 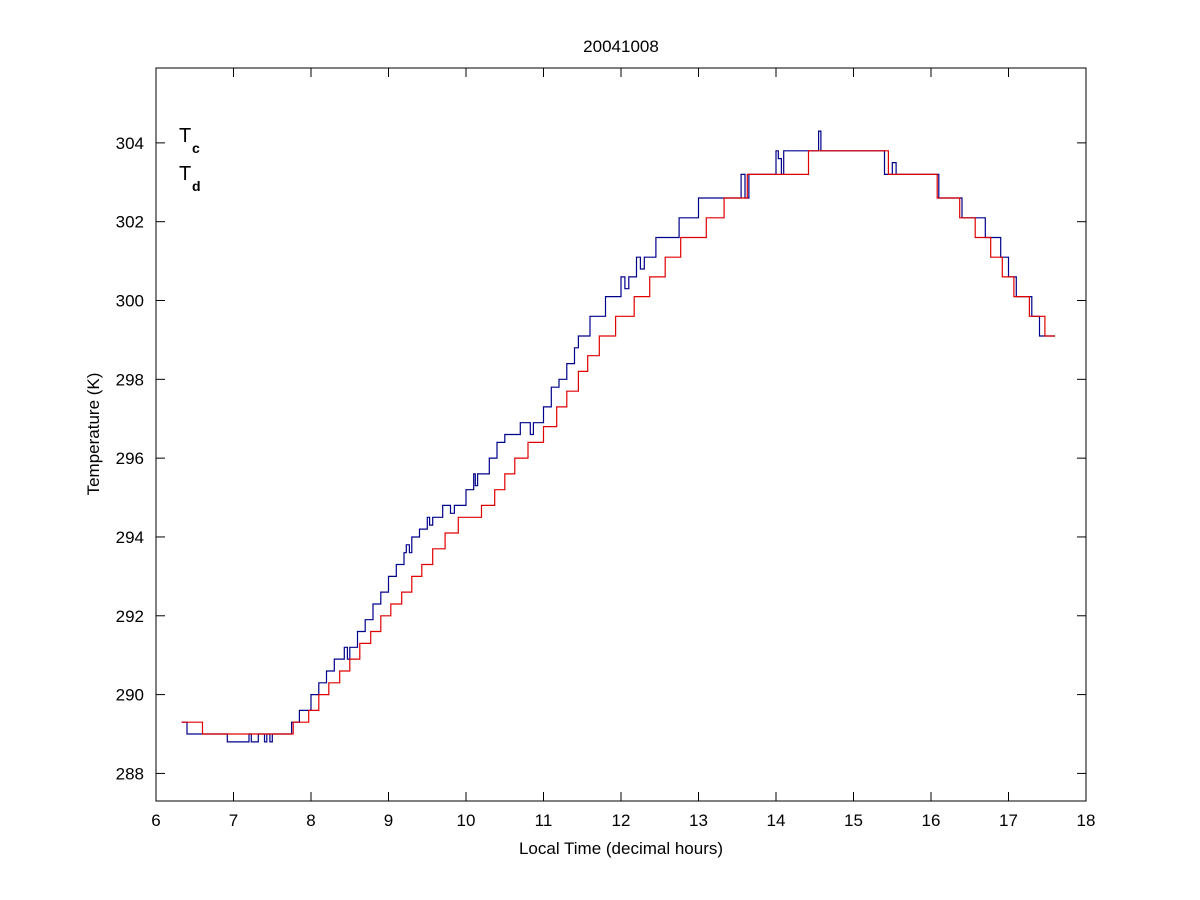 What do you see at coordinates (190, 159) in the screenshot?
I see `legend: T c T d` at bounding box center [190, 159].